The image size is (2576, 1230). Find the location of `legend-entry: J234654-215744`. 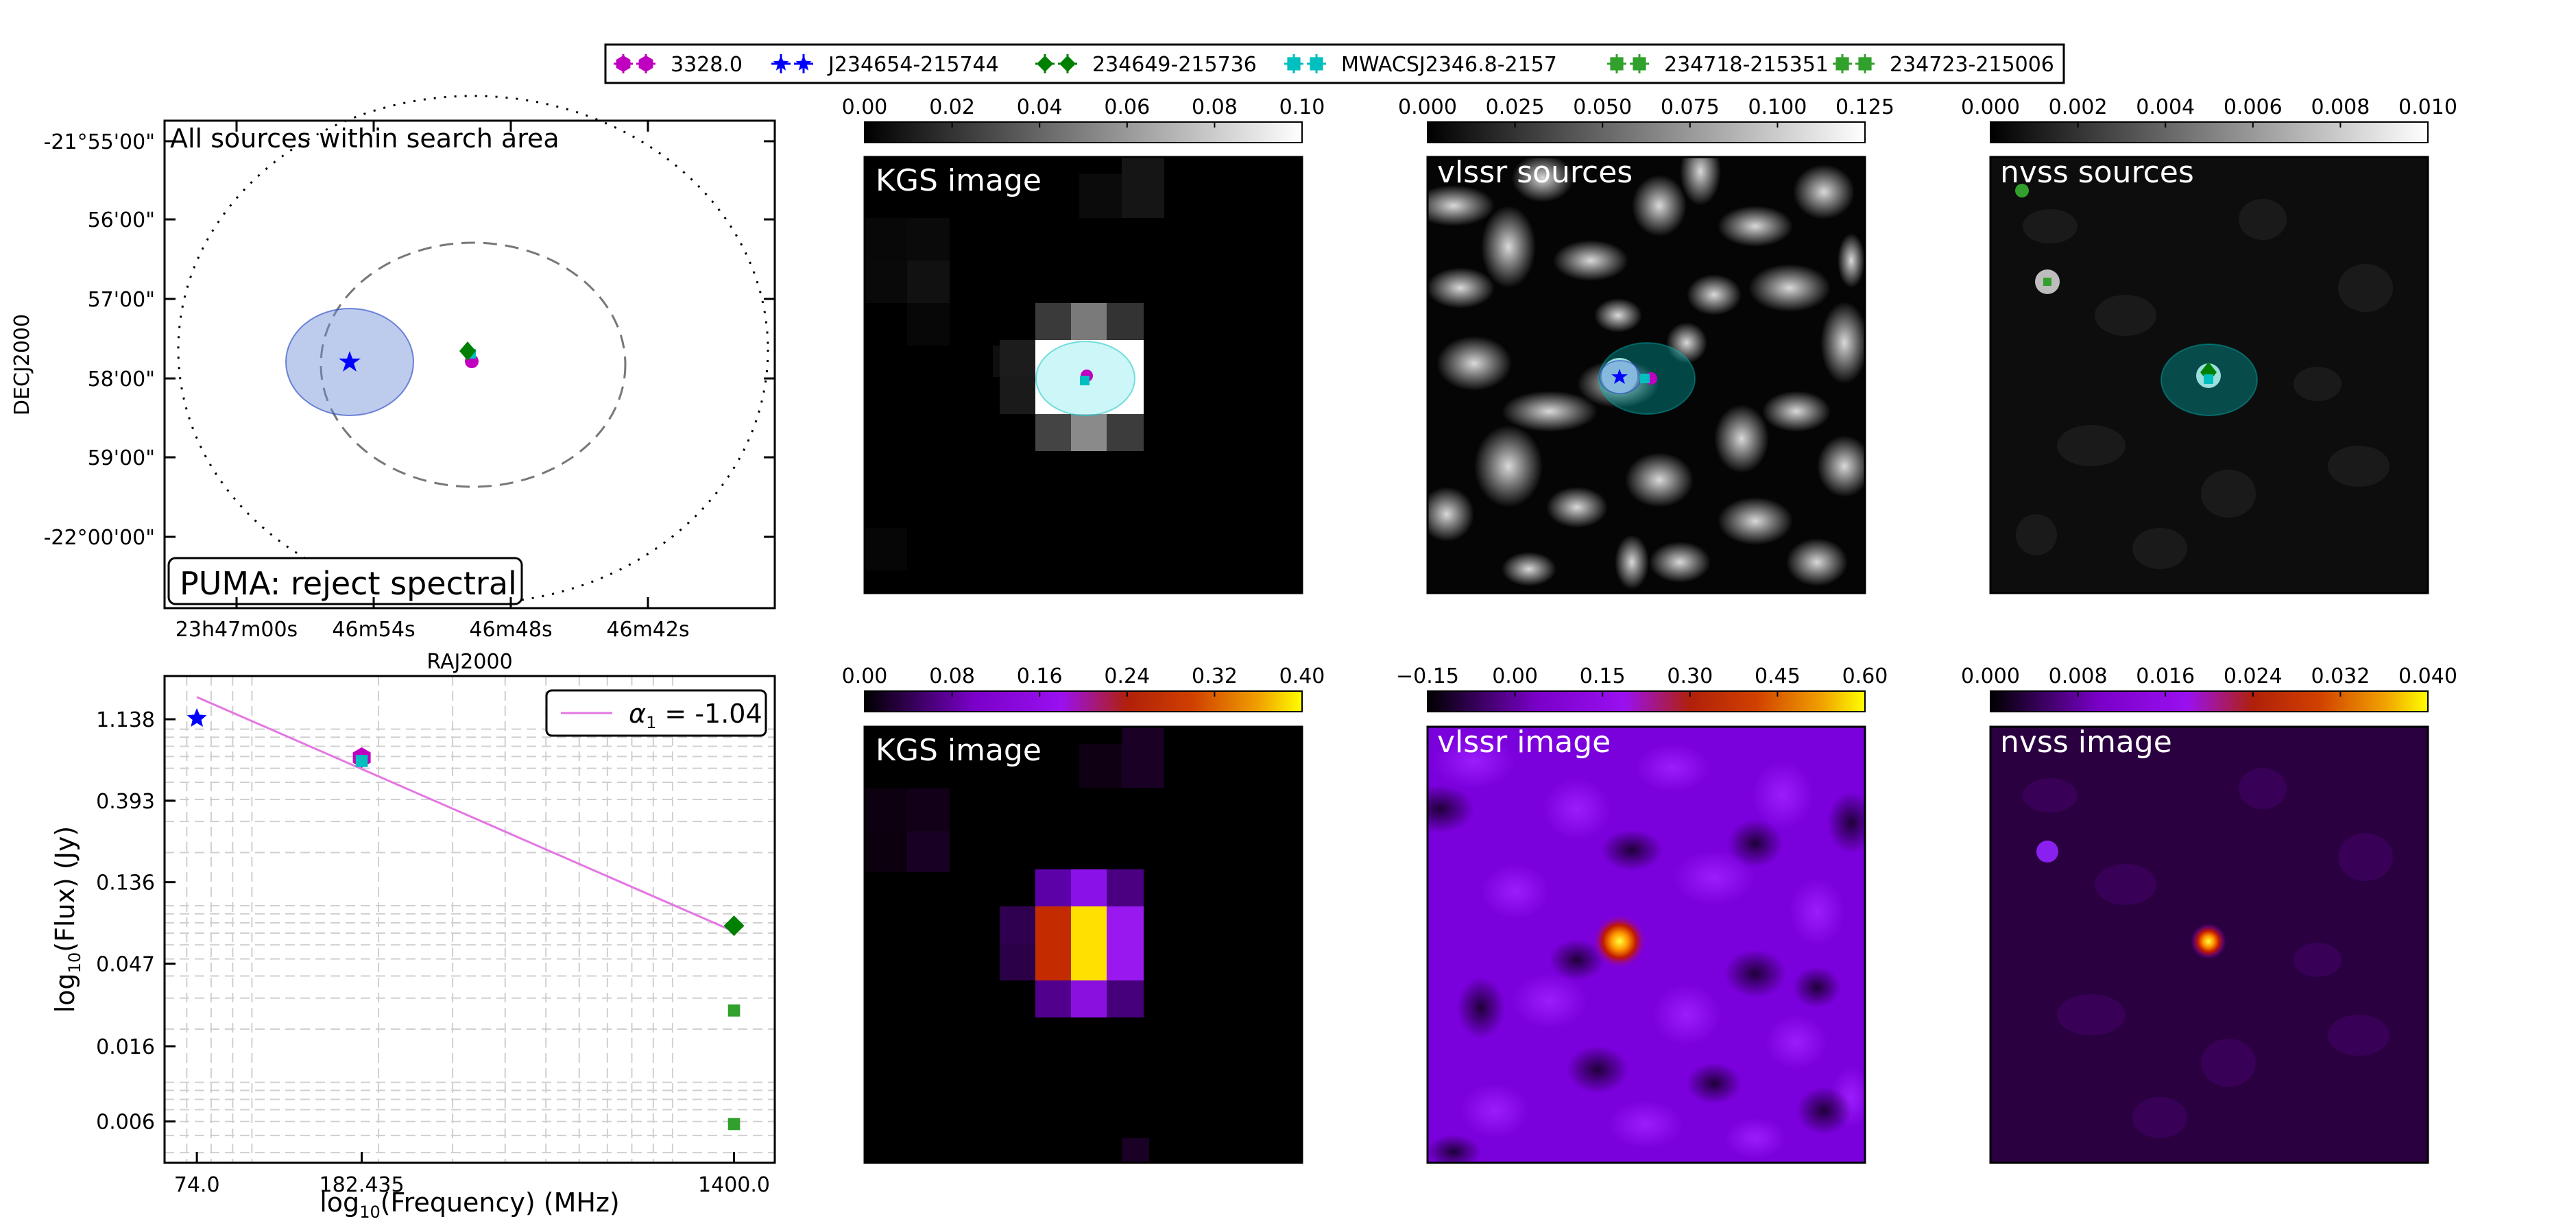

legend-entry: J234654-215744 is located at coordinates (885, 65).